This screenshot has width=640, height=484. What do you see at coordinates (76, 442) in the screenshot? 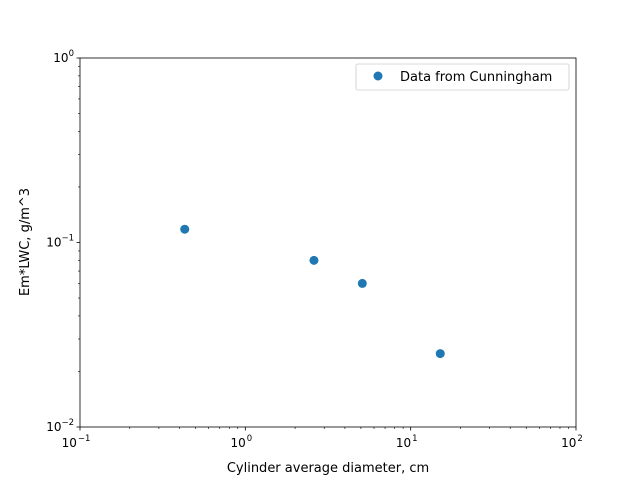
I see `x-tick-label: 10⁻¹` at bounding box center [76, 442].